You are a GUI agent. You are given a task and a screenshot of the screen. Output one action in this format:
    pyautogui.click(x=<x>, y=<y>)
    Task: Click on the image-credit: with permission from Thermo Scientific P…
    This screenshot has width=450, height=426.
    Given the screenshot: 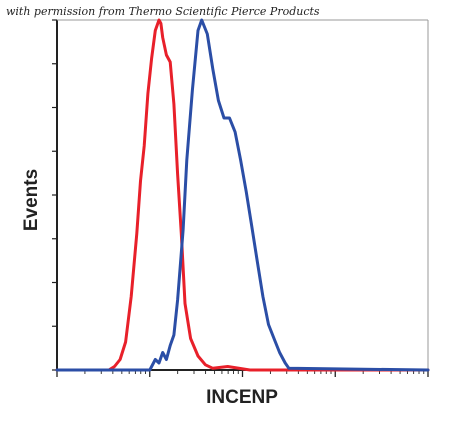 What is the action you would take?
    pyautogui.click(x=163, y=11)
    